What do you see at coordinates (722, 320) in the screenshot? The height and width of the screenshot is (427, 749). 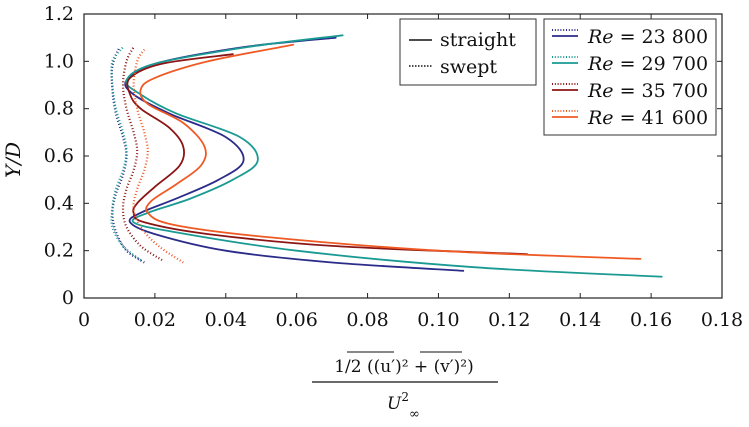 I see `x-tick-label: 0.18` at bounding box center [722, 320].